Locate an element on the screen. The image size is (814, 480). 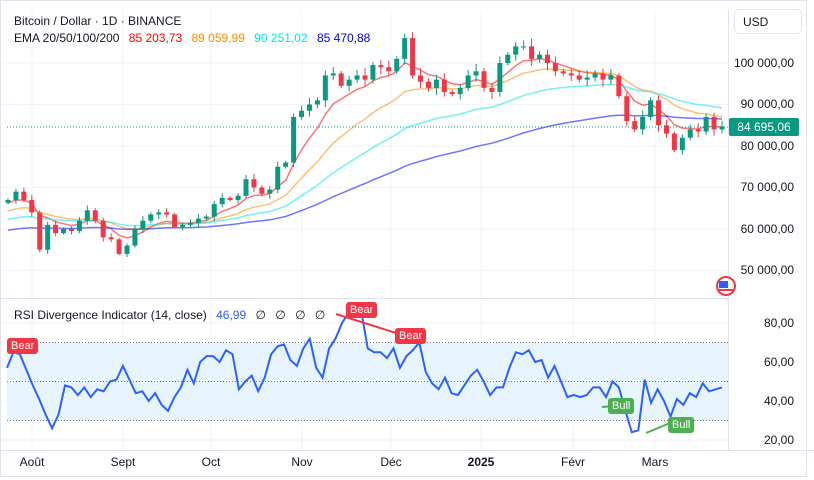
rsi-tick: 80,00 is located at coordinates (778, 323).